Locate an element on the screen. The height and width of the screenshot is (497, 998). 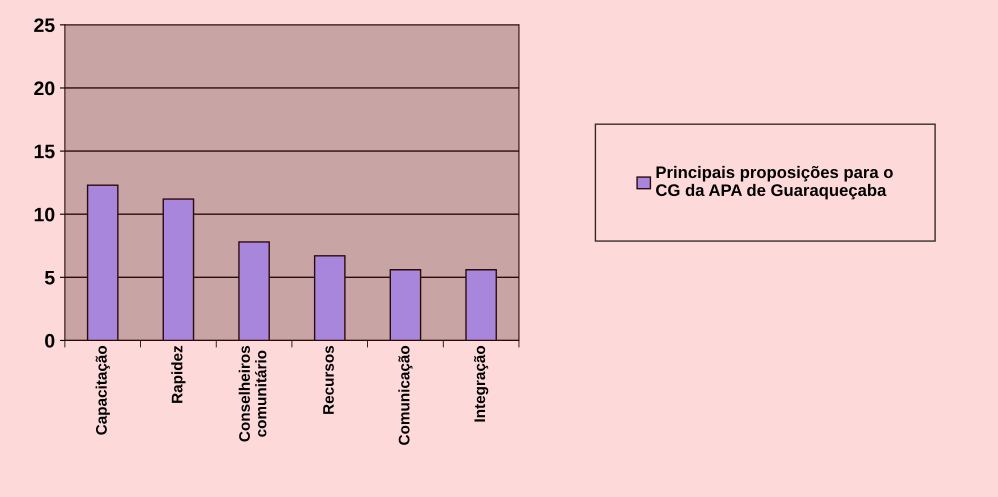
y-tick-label: 15 is located at coordinates (44, 151).